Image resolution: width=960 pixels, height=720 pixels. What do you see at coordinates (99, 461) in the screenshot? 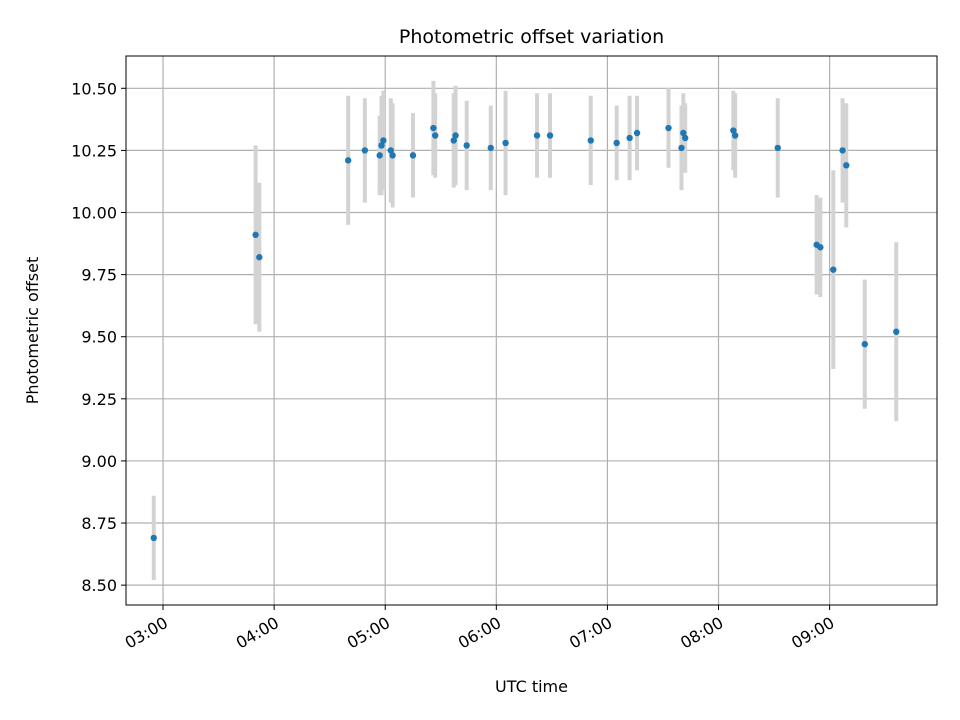
I see `y-tick-label: 9.00` at bounding box center [99, 461].